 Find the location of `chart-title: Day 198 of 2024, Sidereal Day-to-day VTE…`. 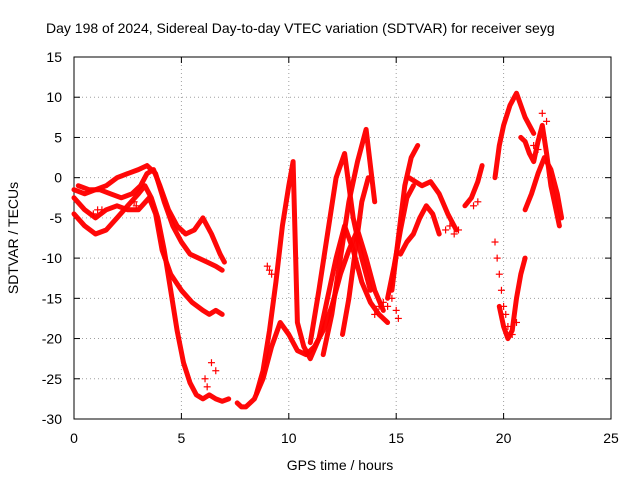

chart-title: Day 198 of 2024, Sidereal Day-to-day VTE… is located at coordinates (300, 28).